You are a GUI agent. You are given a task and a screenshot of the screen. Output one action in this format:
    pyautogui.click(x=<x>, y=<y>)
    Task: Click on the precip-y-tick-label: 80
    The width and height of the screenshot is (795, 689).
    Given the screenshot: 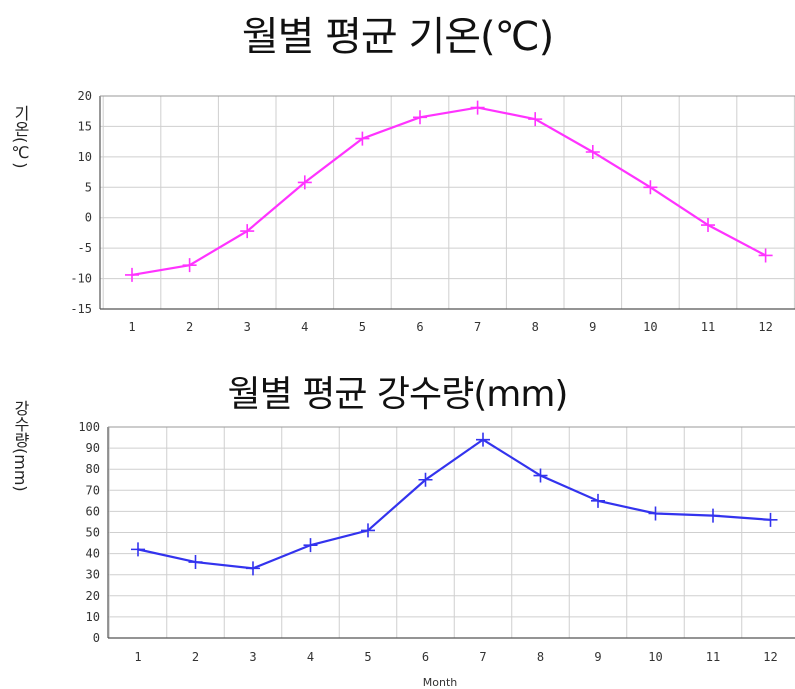 What is the action you would take?
    pyautogui.click(x=93, y=469)
    